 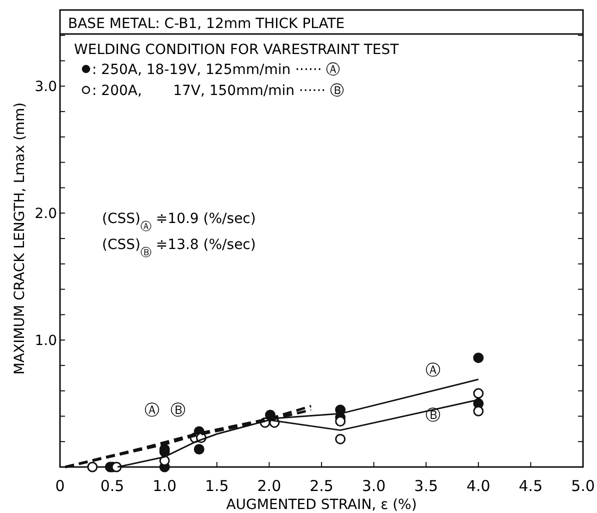 What do you see at coordinates (583, 486) in the screenshot?
I see `x-tick-label: 5.0` at bounding box center [583, 486].